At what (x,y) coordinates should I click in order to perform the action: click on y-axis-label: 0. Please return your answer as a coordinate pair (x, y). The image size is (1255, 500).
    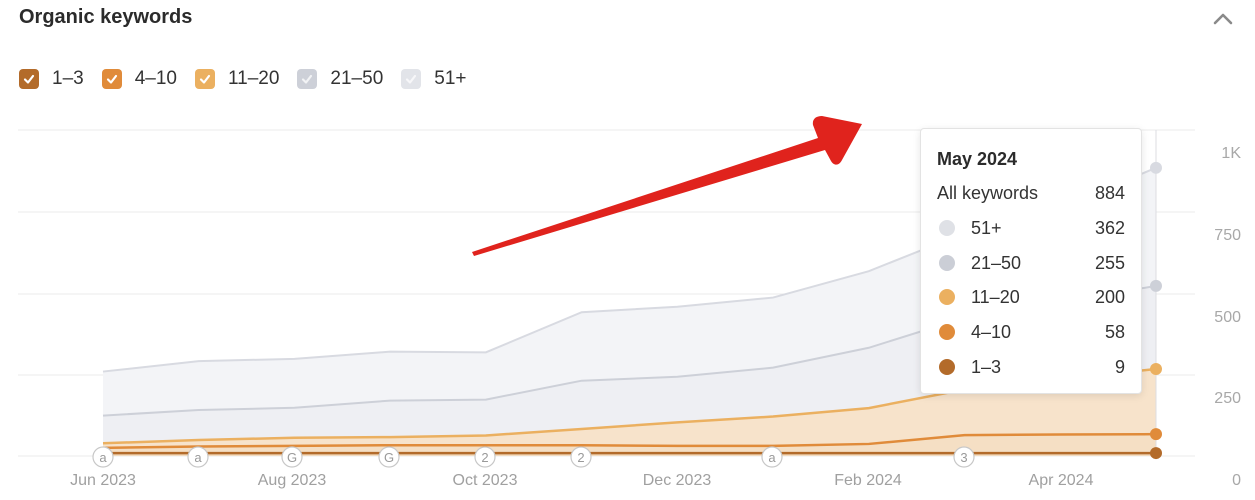
    Looking at the image, I should click on (1236, 480).